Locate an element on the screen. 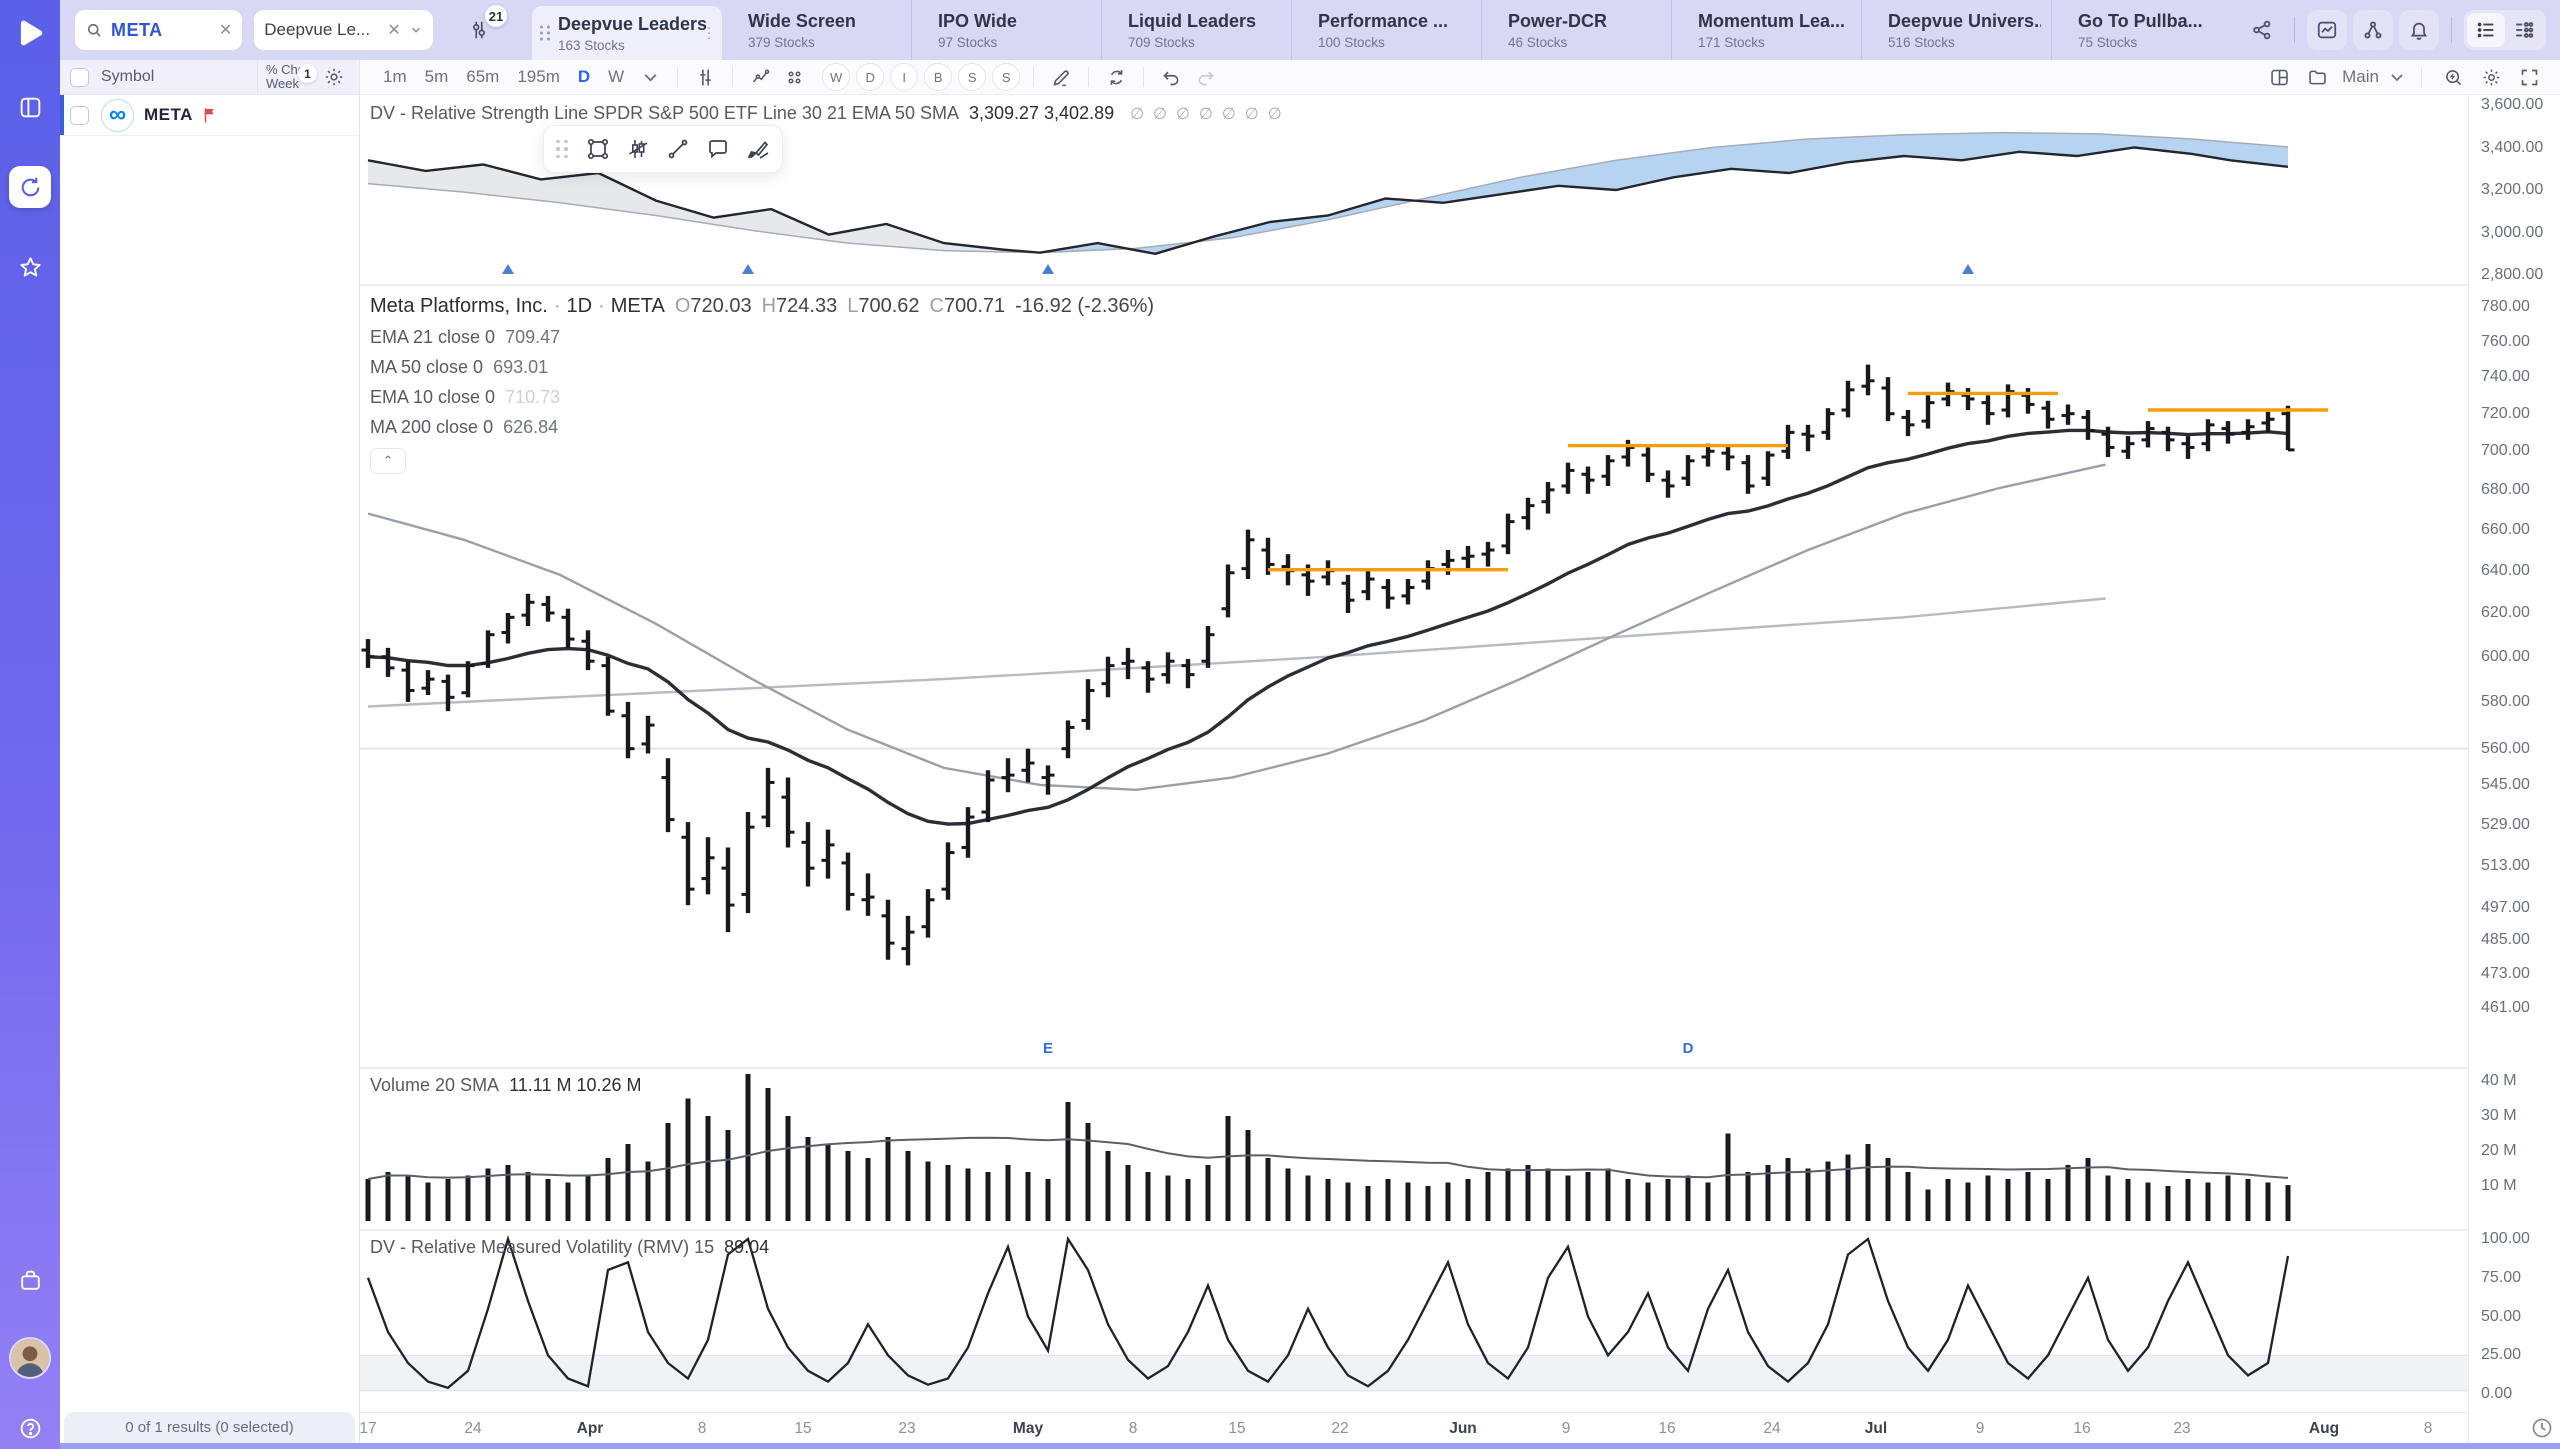  column-pct-chg-week: % Chg Week 1 is located at coordinates (288, 77).